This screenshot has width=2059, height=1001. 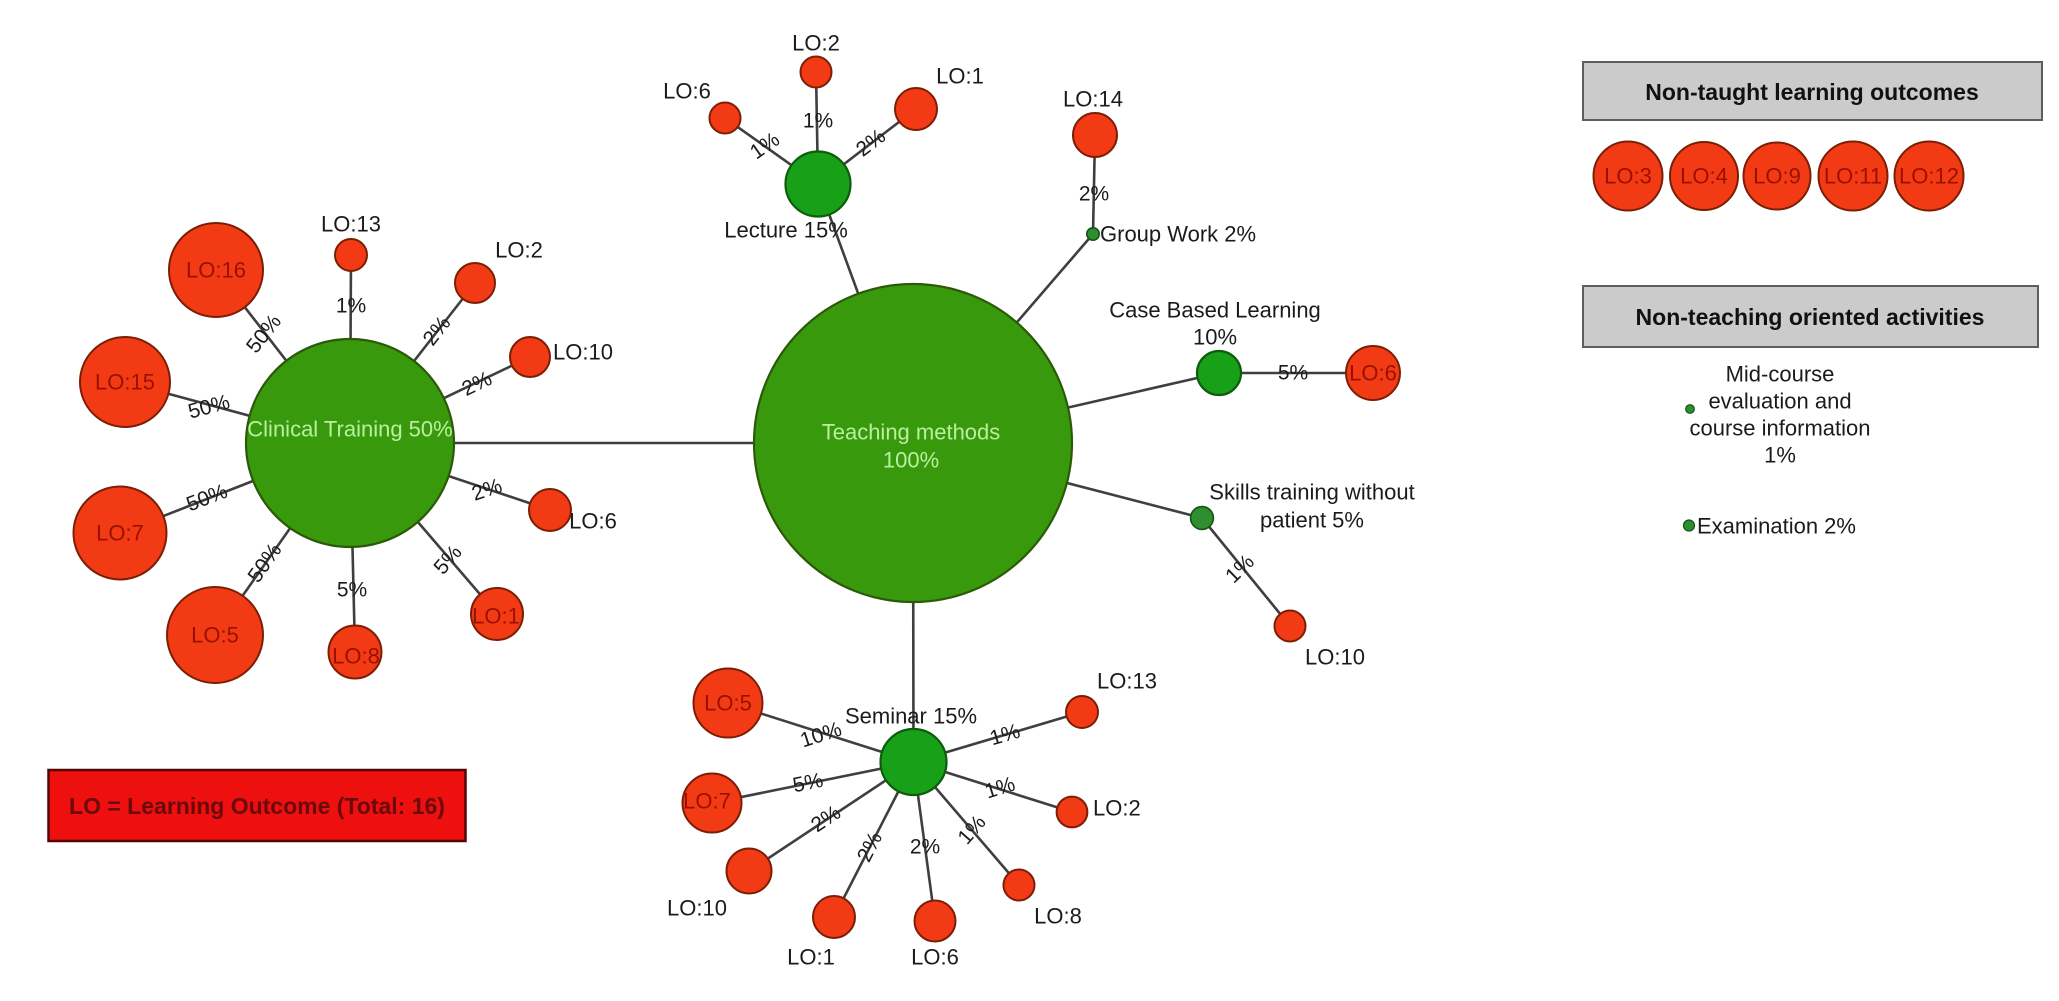 What do you see at coordinates (1777, 176) in the screenshot?
I see `svg-text: LO:9` at bounding box center [1777, 176].